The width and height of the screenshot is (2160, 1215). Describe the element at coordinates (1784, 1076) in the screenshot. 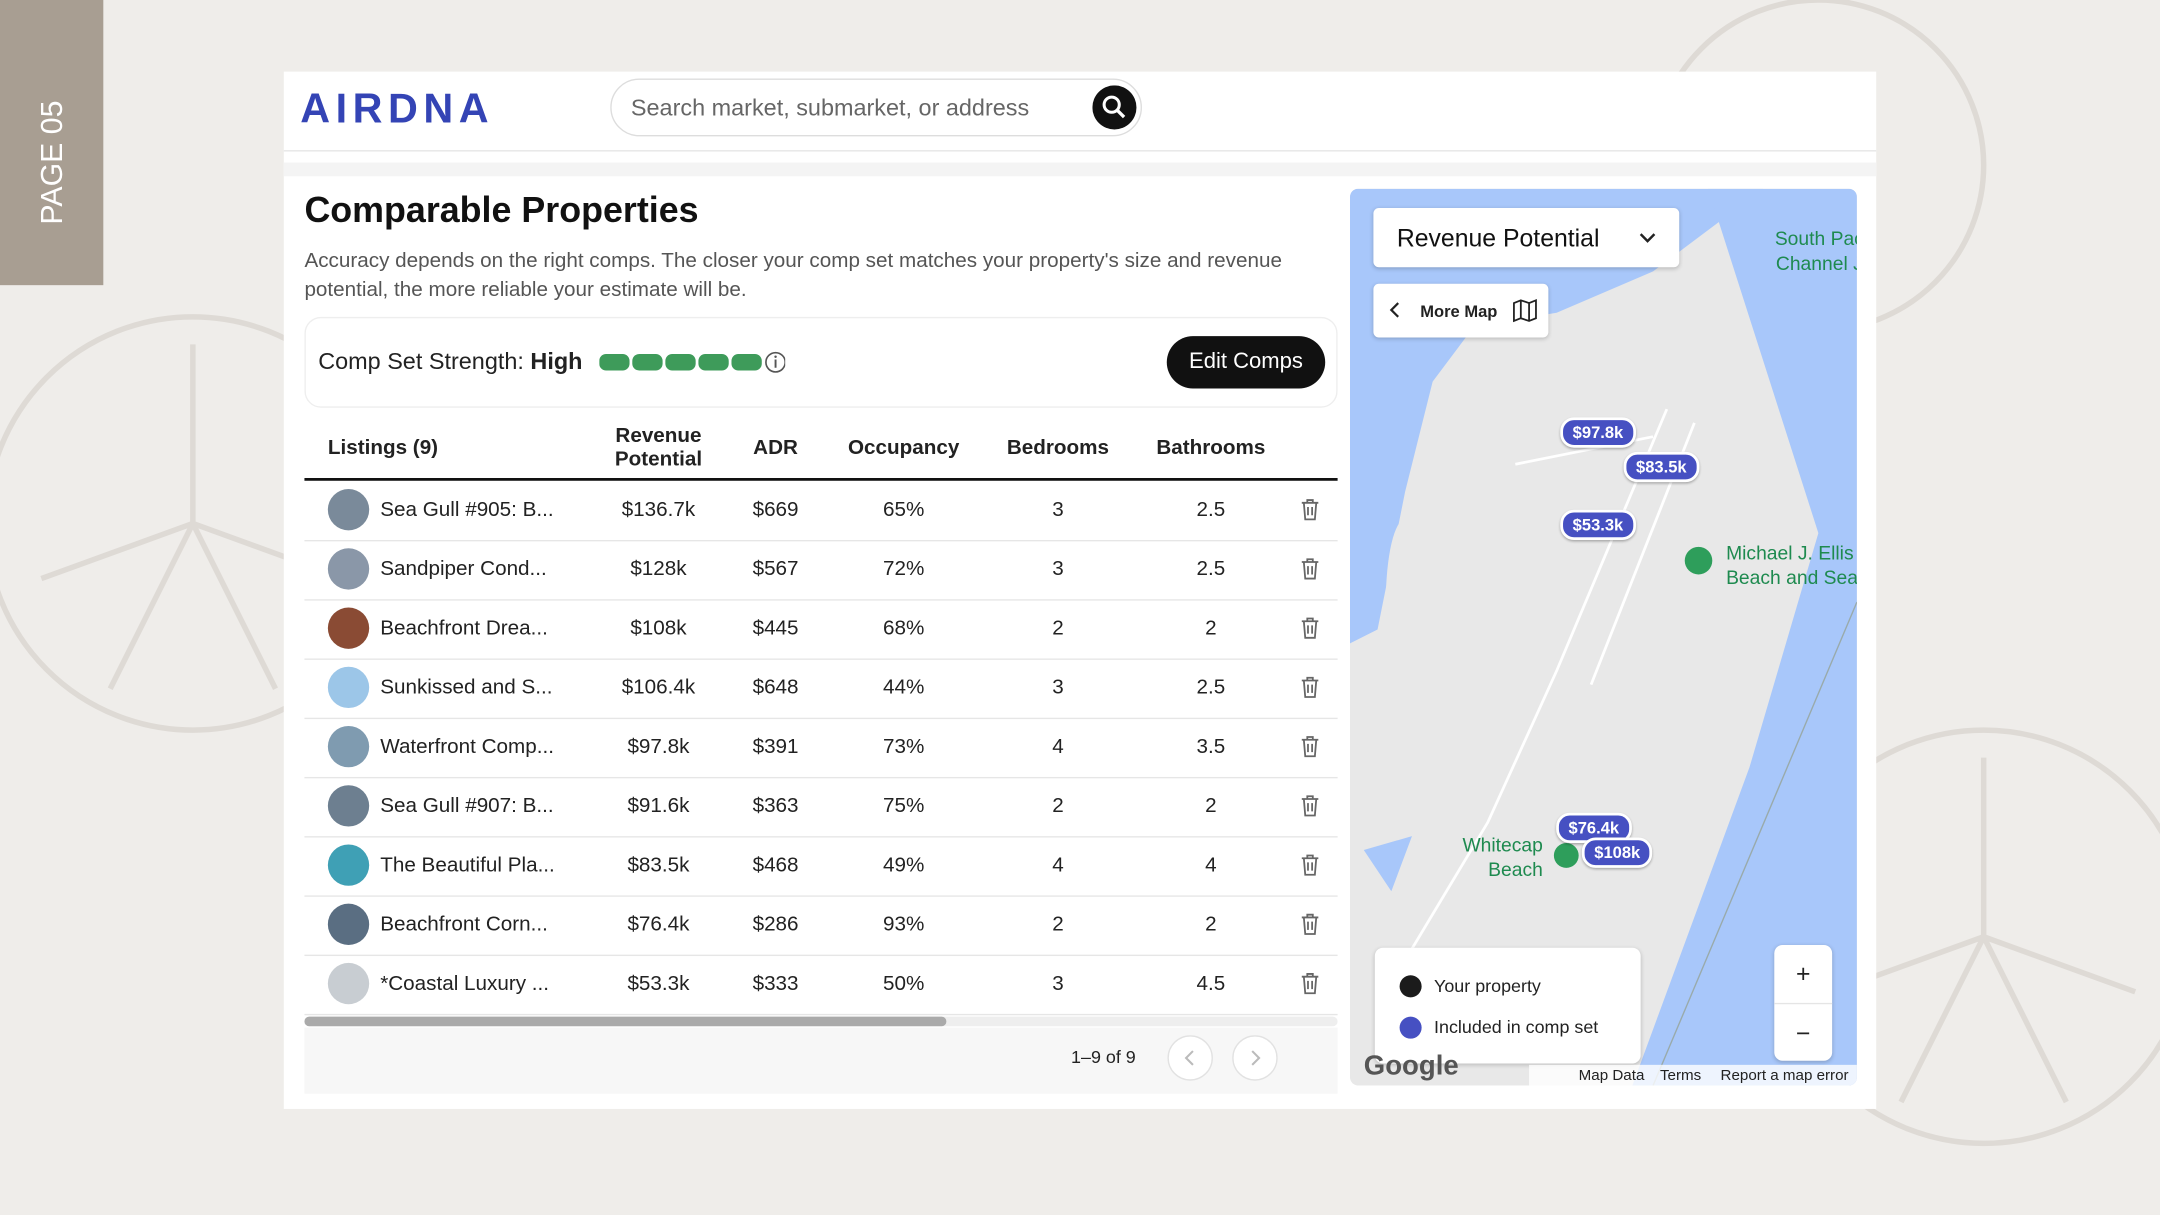

I see `map-footer-link: Report a map error` at that location.